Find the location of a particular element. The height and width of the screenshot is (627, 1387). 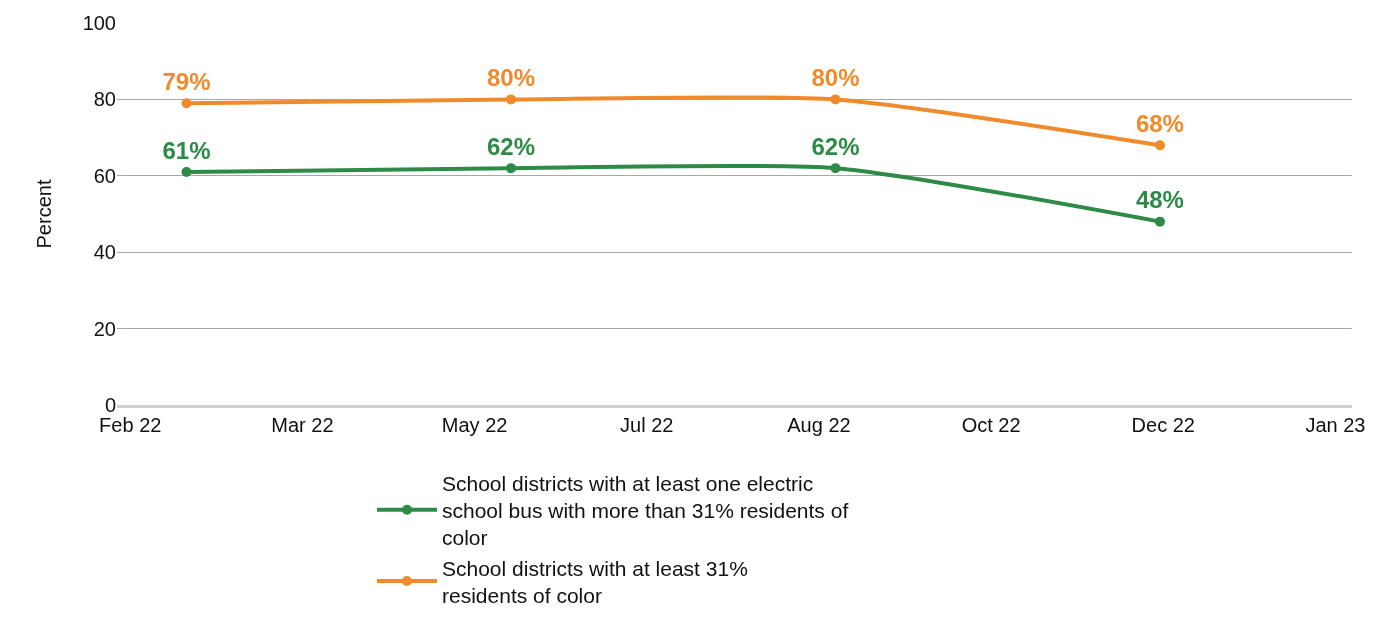

data-label: 79% is located at coordinates (186, 81).